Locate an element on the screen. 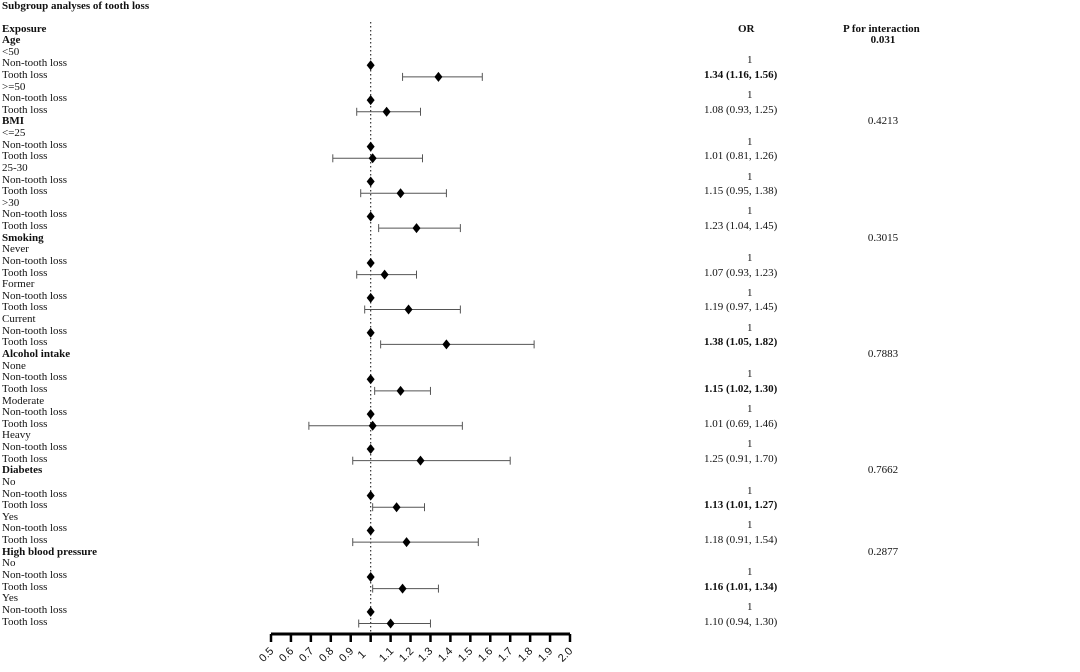 The width and height of the screenshot is (1080, 672). p-interaction: 0.7662 is located at coordinates (883, 470).